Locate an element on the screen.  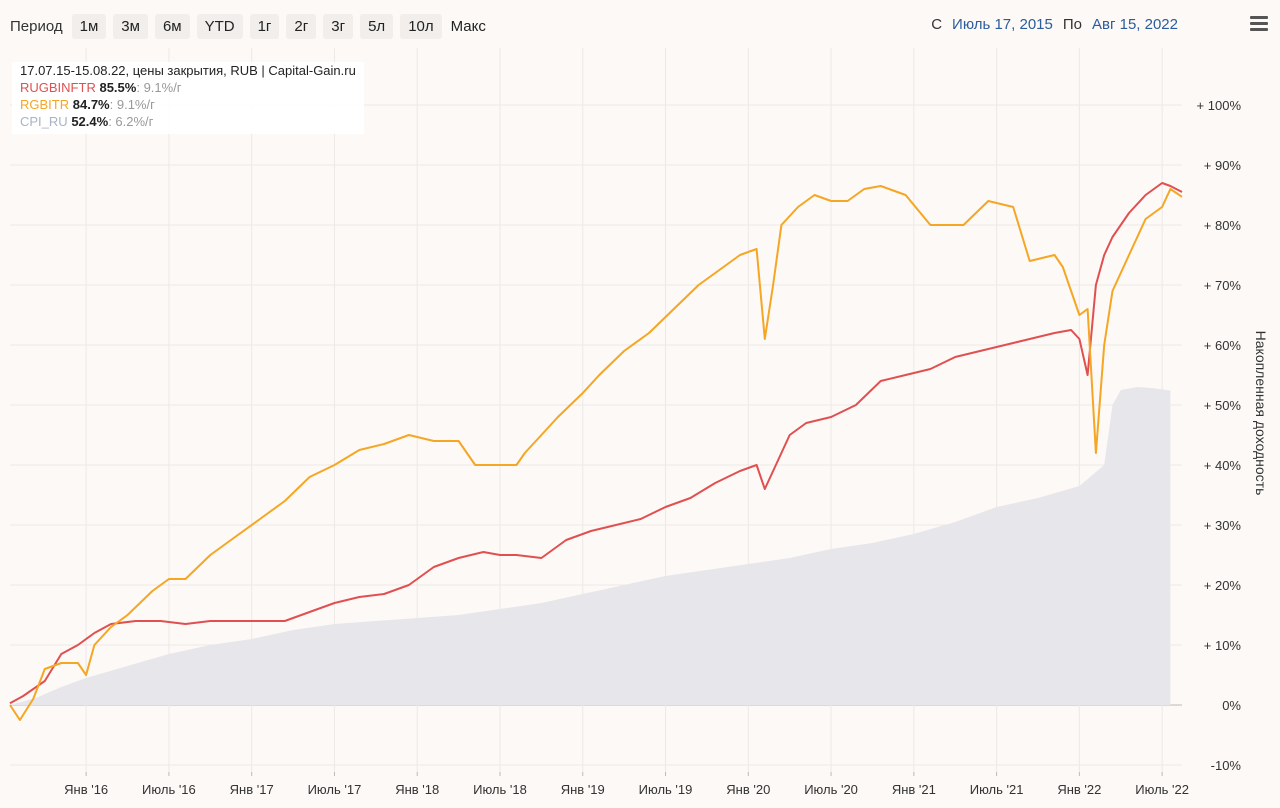
y-tick-label: 0% is located at coordinates (1231, 705).